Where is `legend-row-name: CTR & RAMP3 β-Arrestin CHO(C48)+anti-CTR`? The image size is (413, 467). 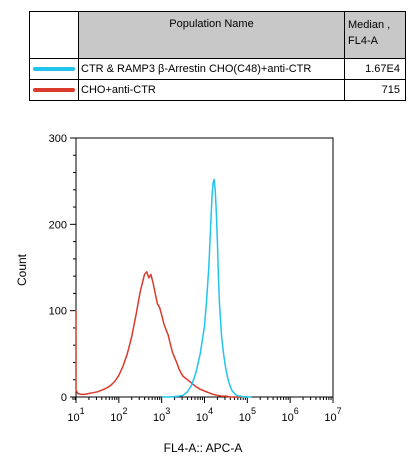 legend-row-name: CTR & RAMP3 β-Arrestin CHO(C48)+anti-CTR is located at coordinates (211, 69).